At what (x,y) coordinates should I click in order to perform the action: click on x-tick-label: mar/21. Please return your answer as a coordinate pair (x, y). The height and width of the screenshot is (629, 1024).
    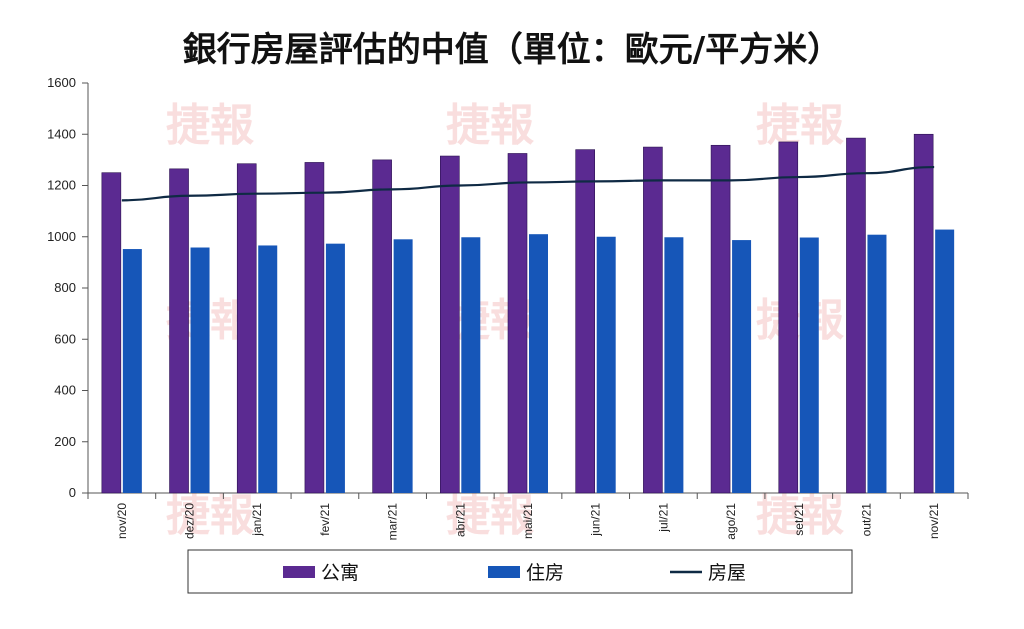
    Looking at the image, I should click on (393, 522).